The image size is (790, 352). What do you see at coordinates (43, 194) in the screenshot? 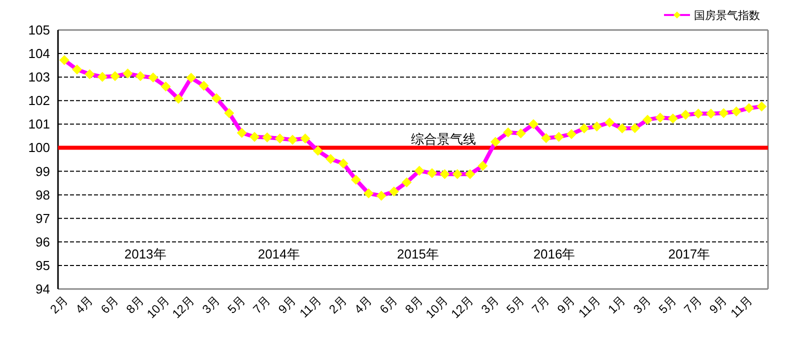
I see `y-tick-label: 98` at bounding box center [43, 194].